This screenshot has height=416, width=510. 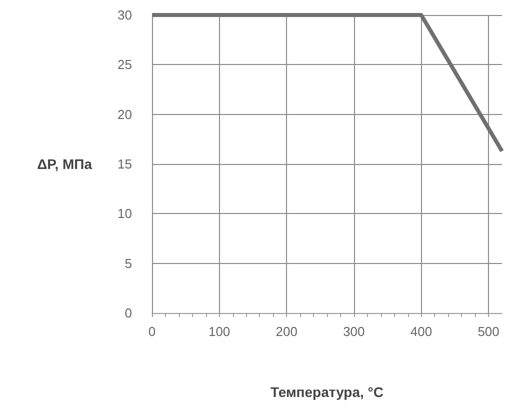 I want to click on x-tick-label: 400, so click(x=421, y=331).